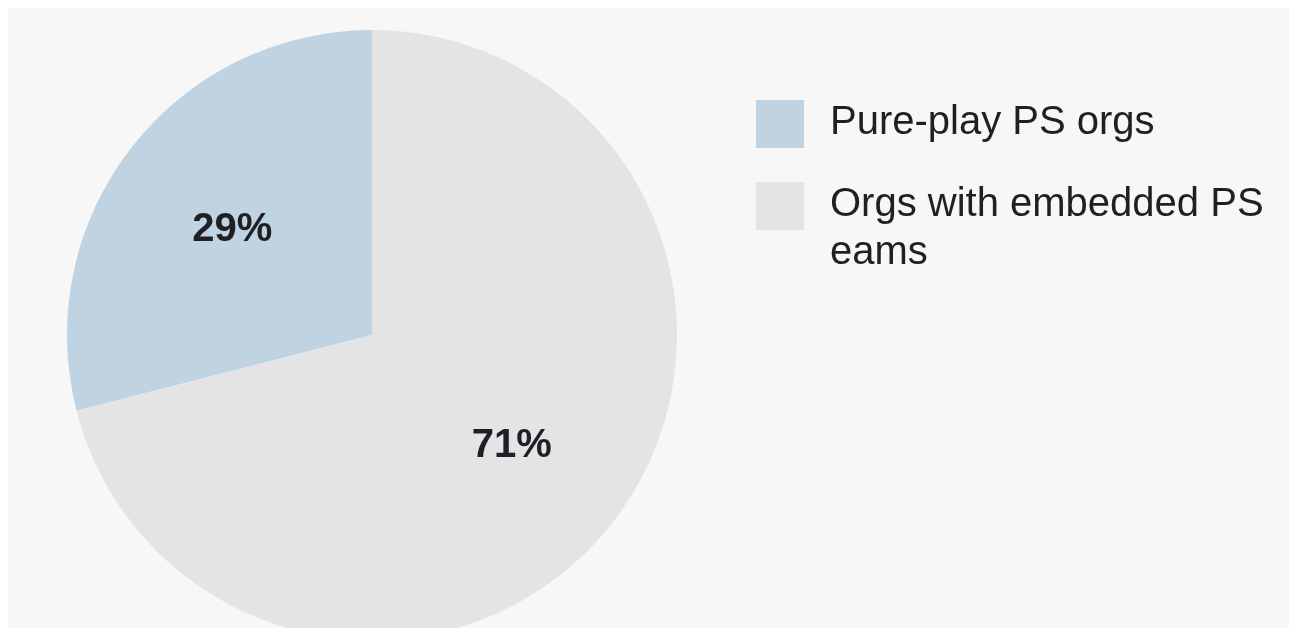 This screenshot has height=636, width=1297. What do you see at coordinates (1047, 226) in the screenshot?
I see `legend-label: Orgs with embedded PS eams` at bounding box center [1047, 226].